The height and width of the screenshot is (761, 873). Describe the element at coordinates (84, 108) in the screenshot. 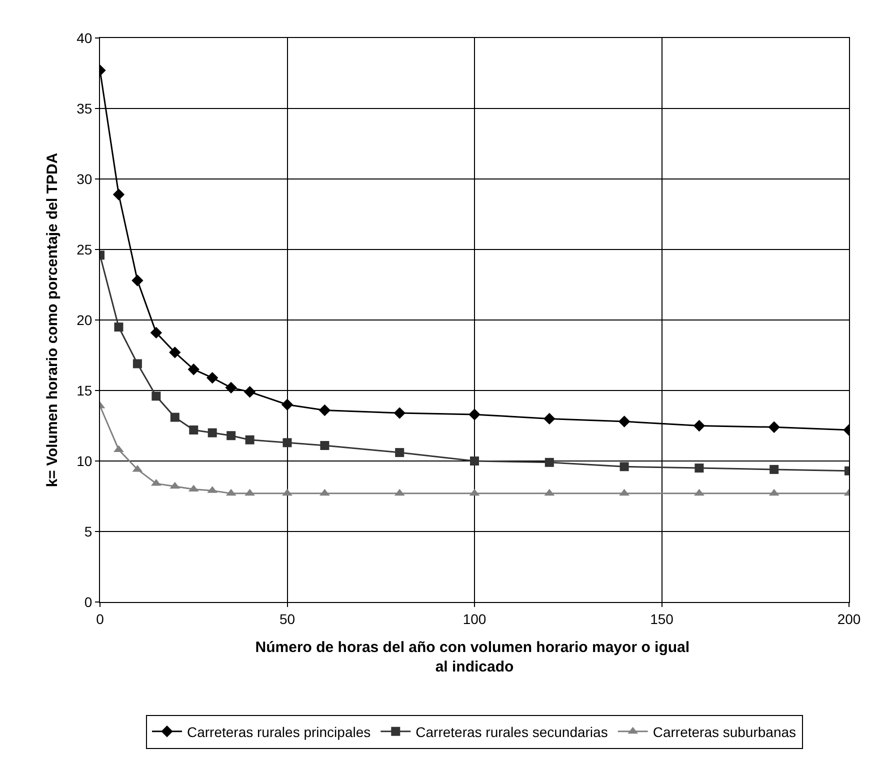

I see `y-tick-label: 35` at that location.